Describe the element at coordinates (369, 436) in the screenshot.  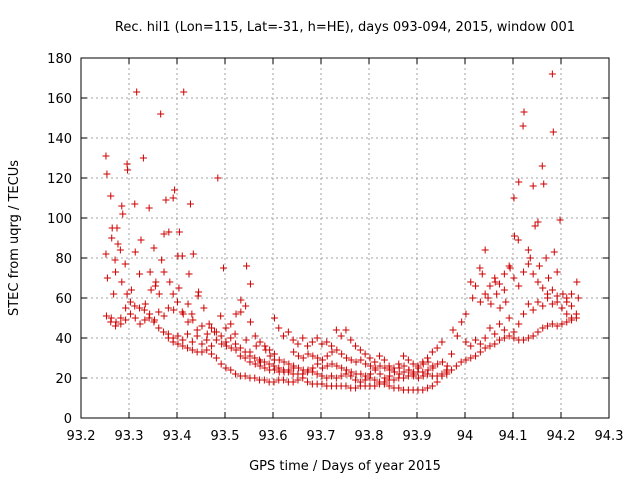
I see `x-tick-label: 93.8` at that location.